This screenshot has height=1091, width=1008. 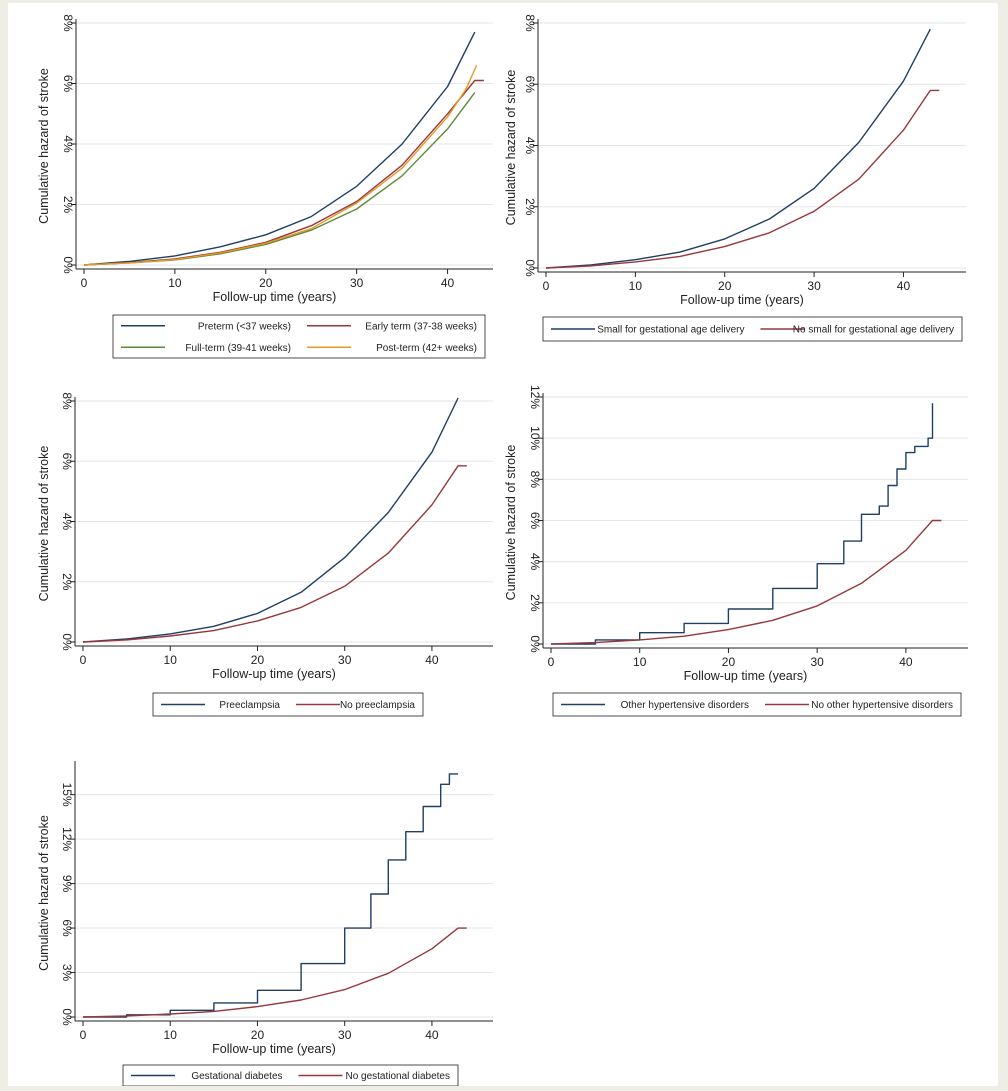 What do you see at coordinates (421, 326) in the screenshot?
I see `legend-label: Early term (37-38 weeks)` at bounding box center [421, 326].